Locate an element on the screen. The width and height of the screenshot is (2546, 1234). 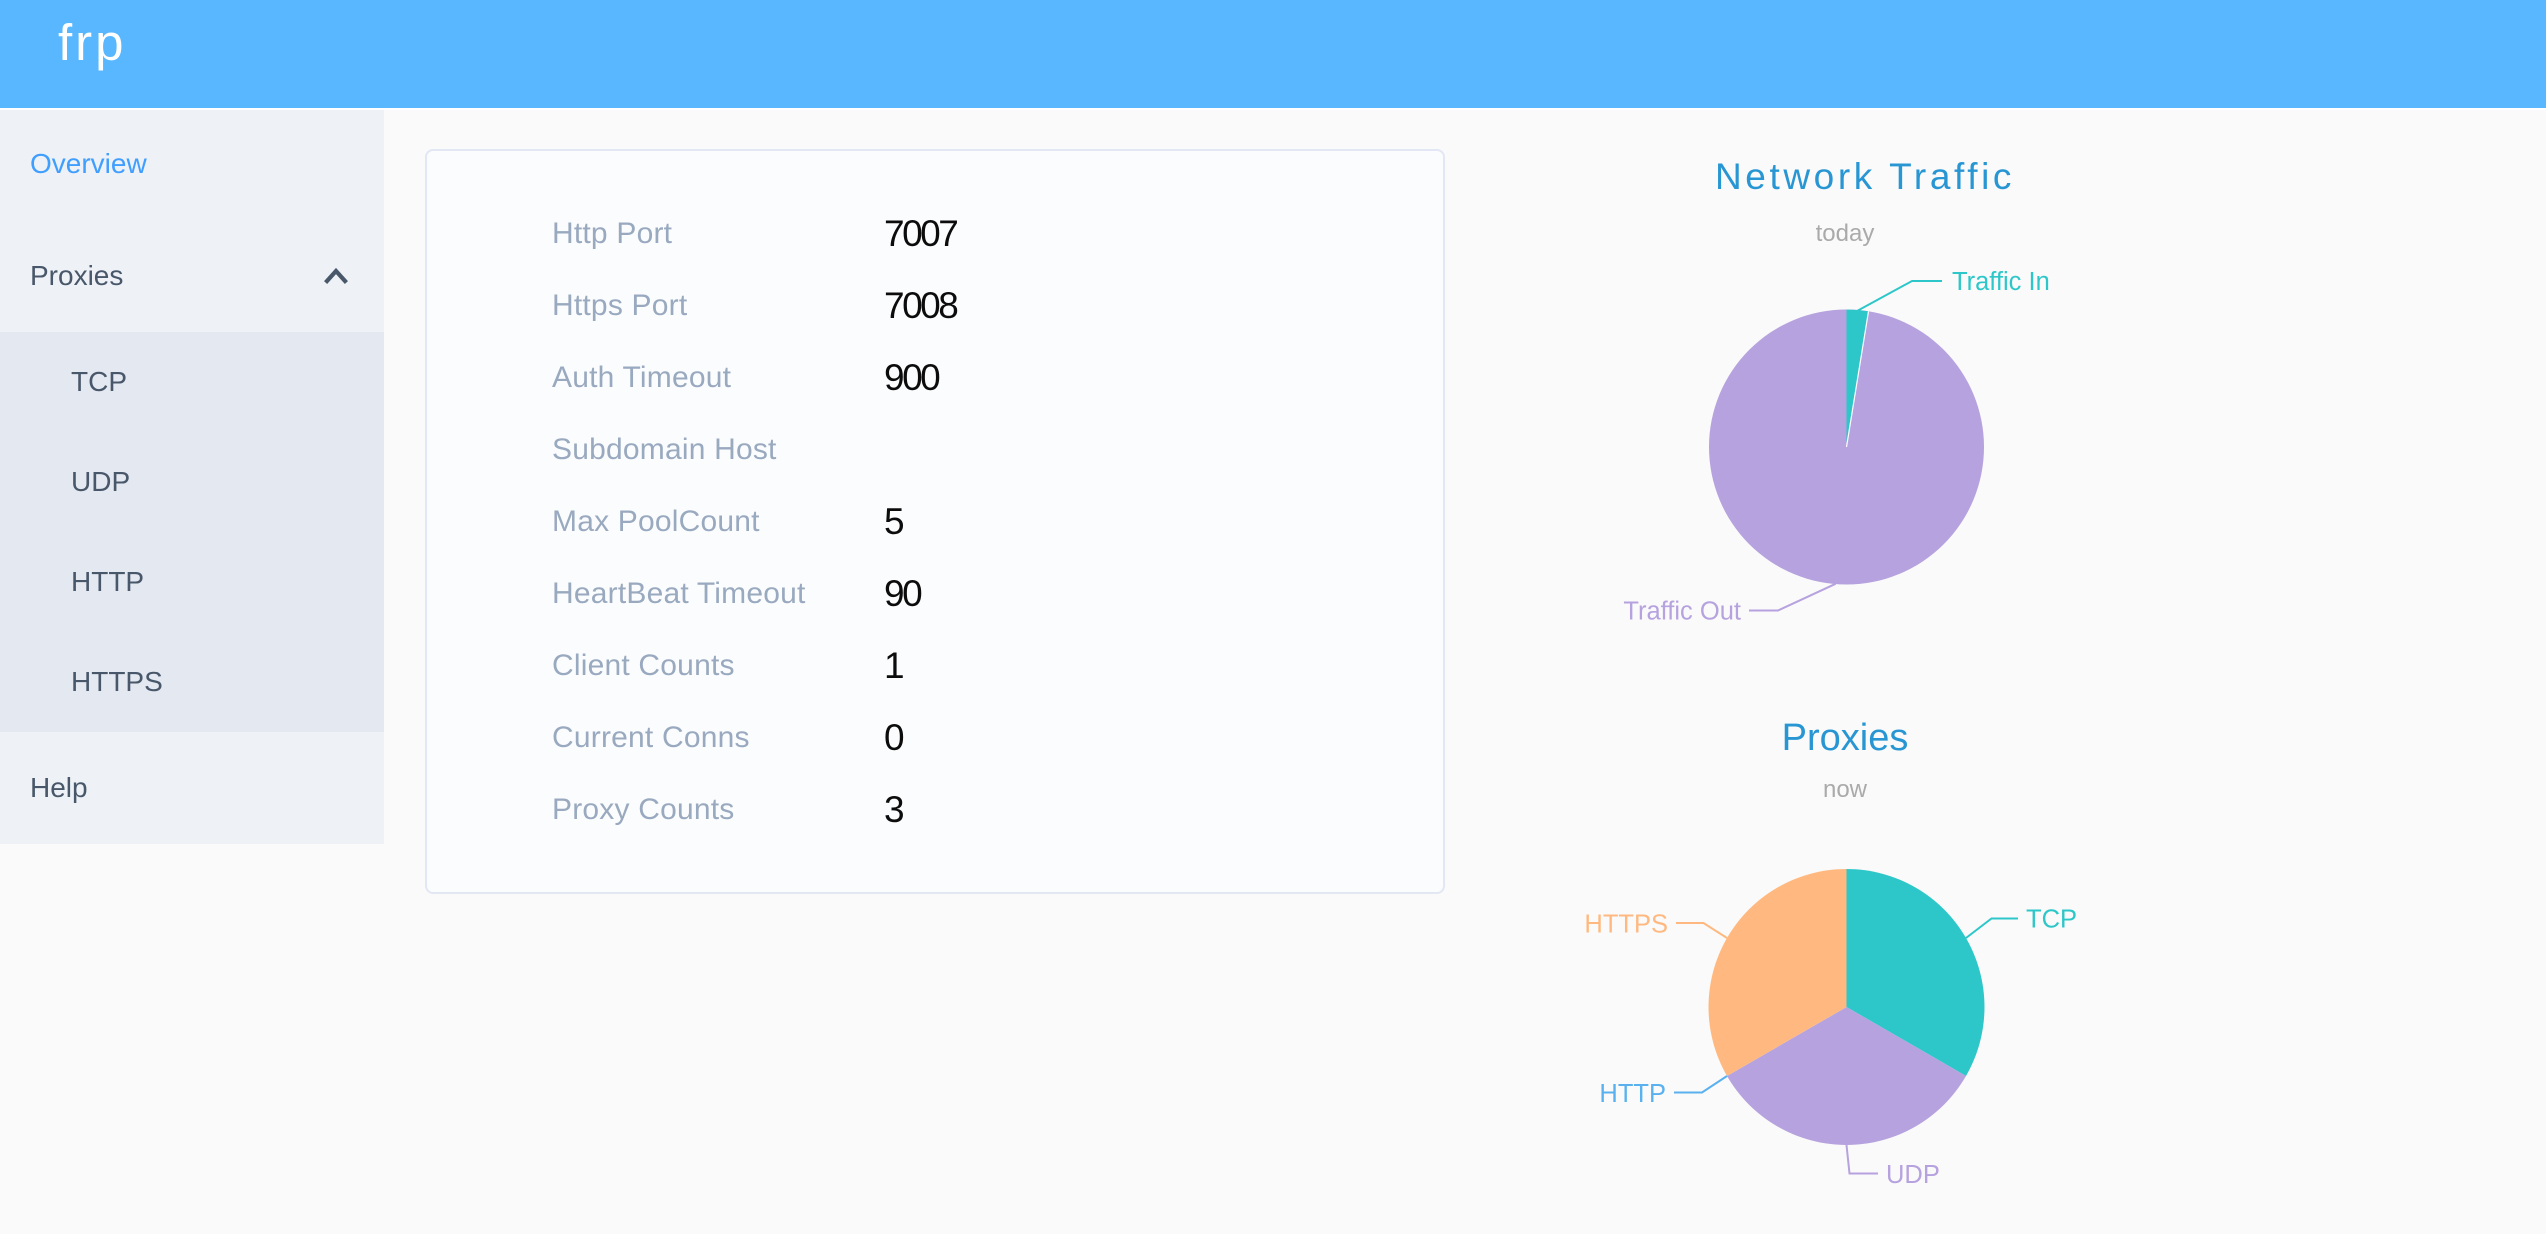
svg-text: HTTP is located at coordinates (1632, 1094).